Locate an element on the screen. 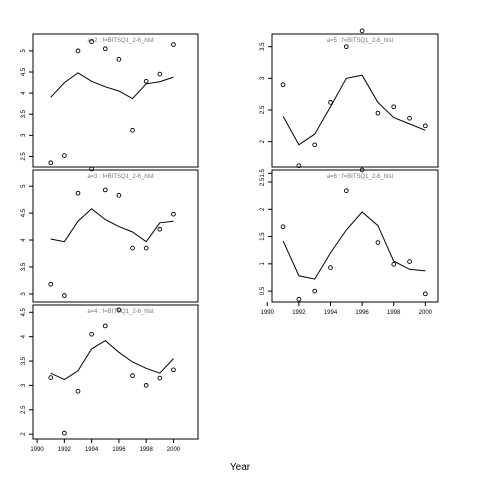 This screenshot has width=480, height=480. panel-title: a=6 : f=BITSQ1_2-6_hist is located at coordinates (360, 177).